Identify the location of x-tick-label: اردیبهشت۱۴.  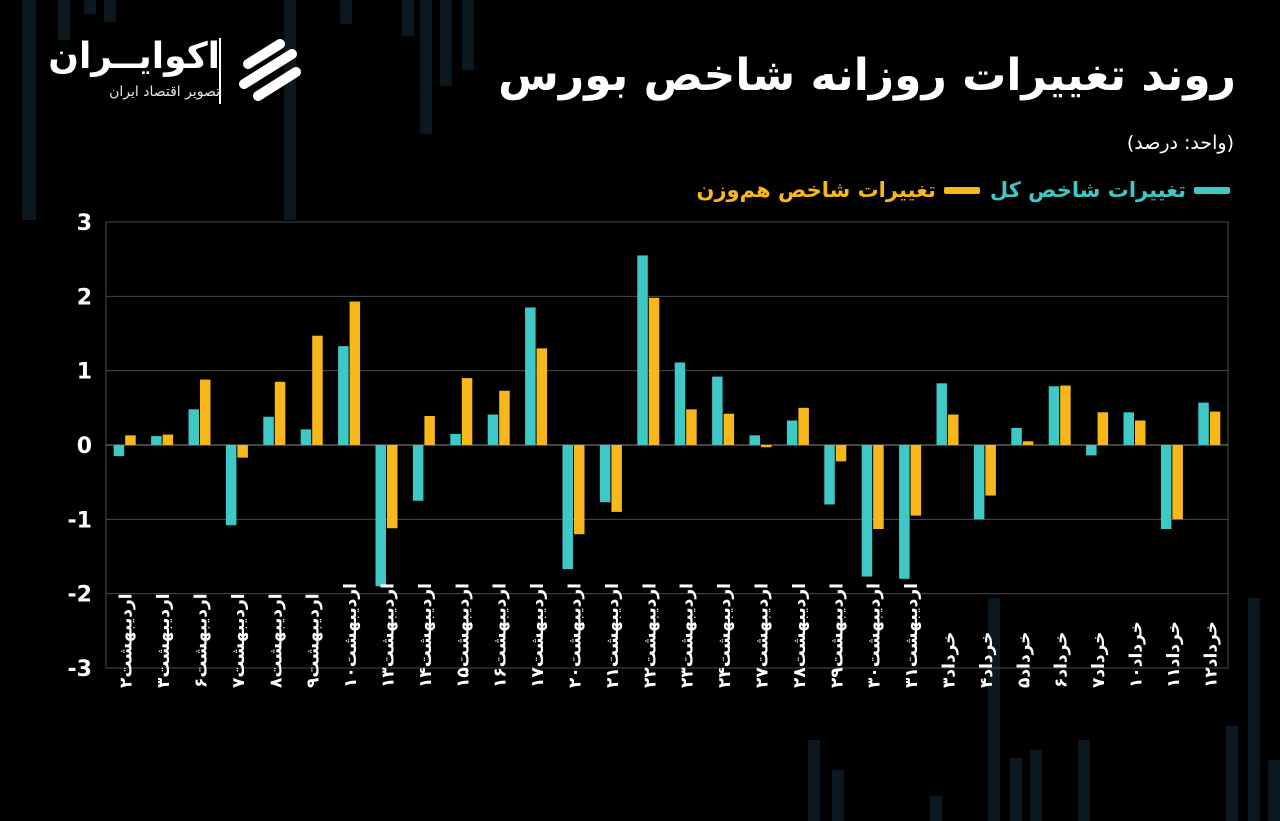
(426, 635).